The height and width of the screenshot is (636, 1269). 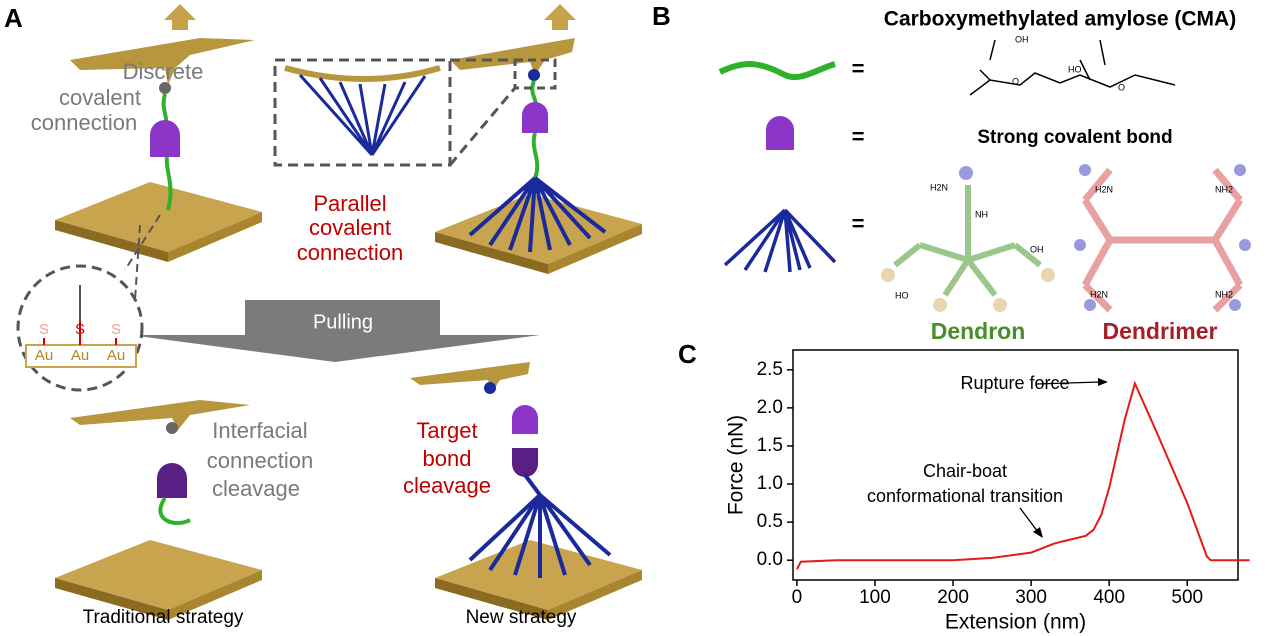 What do you see at coordinates (1031, 597) in the screenshot?
I see `x-tick-label: 300` at bounding box center [1031, 597].